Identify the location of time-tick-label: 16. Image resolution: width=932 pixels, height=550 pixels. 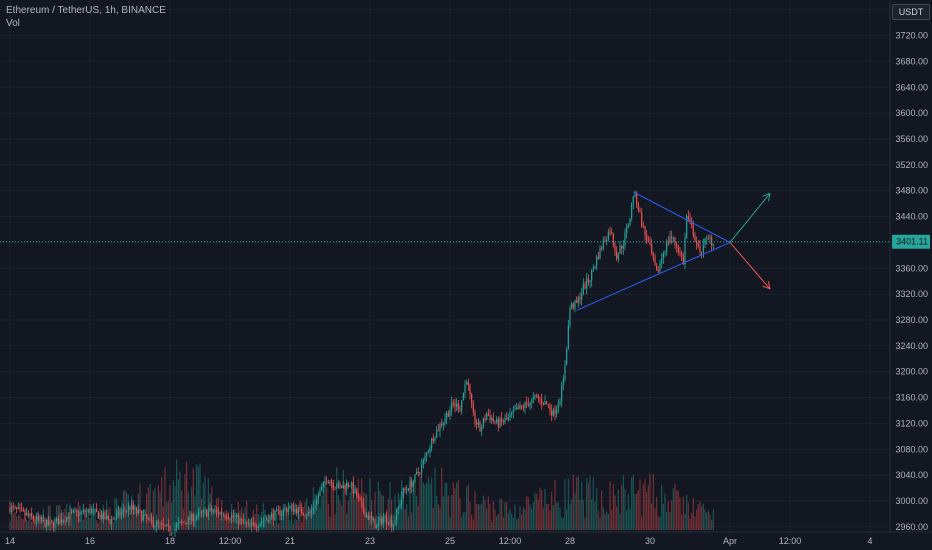
(90, 541).